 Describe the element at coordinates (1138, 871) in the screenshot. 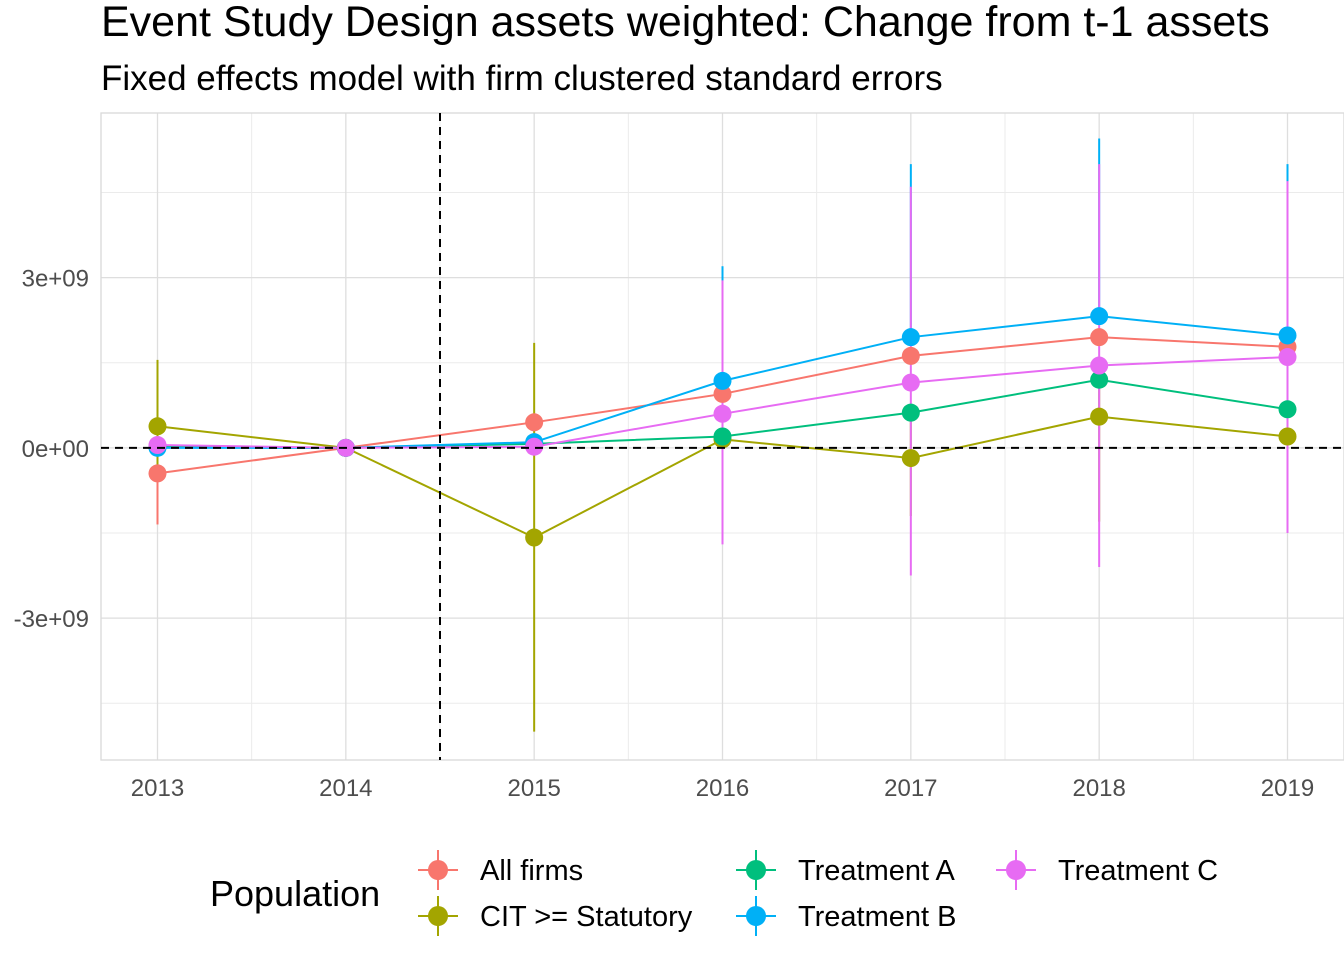

I see `legend-label: Treatment C` at that location.